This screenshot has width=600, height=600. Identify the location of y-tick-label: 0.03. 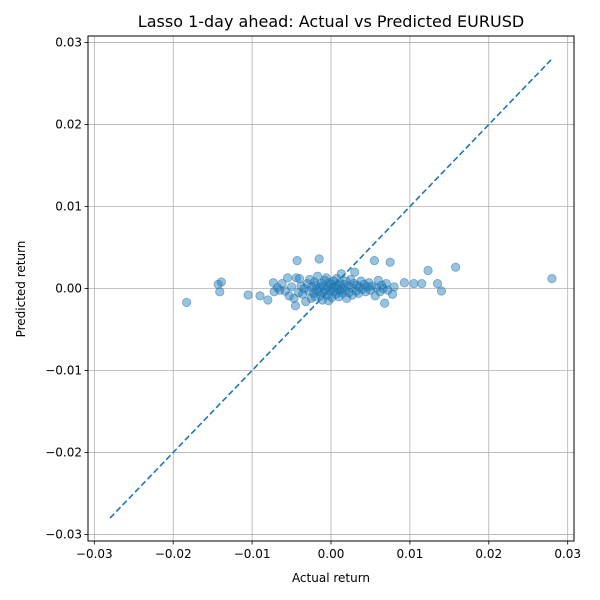
(68, 43).